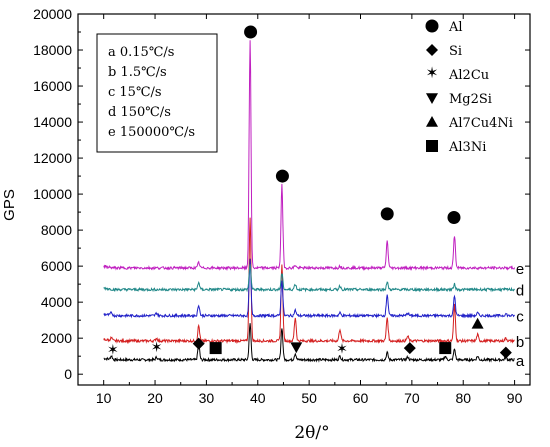 The height and width of the screenshot is (447, 550). I want to click on y-tick-label: 14000, so click(52, 122).